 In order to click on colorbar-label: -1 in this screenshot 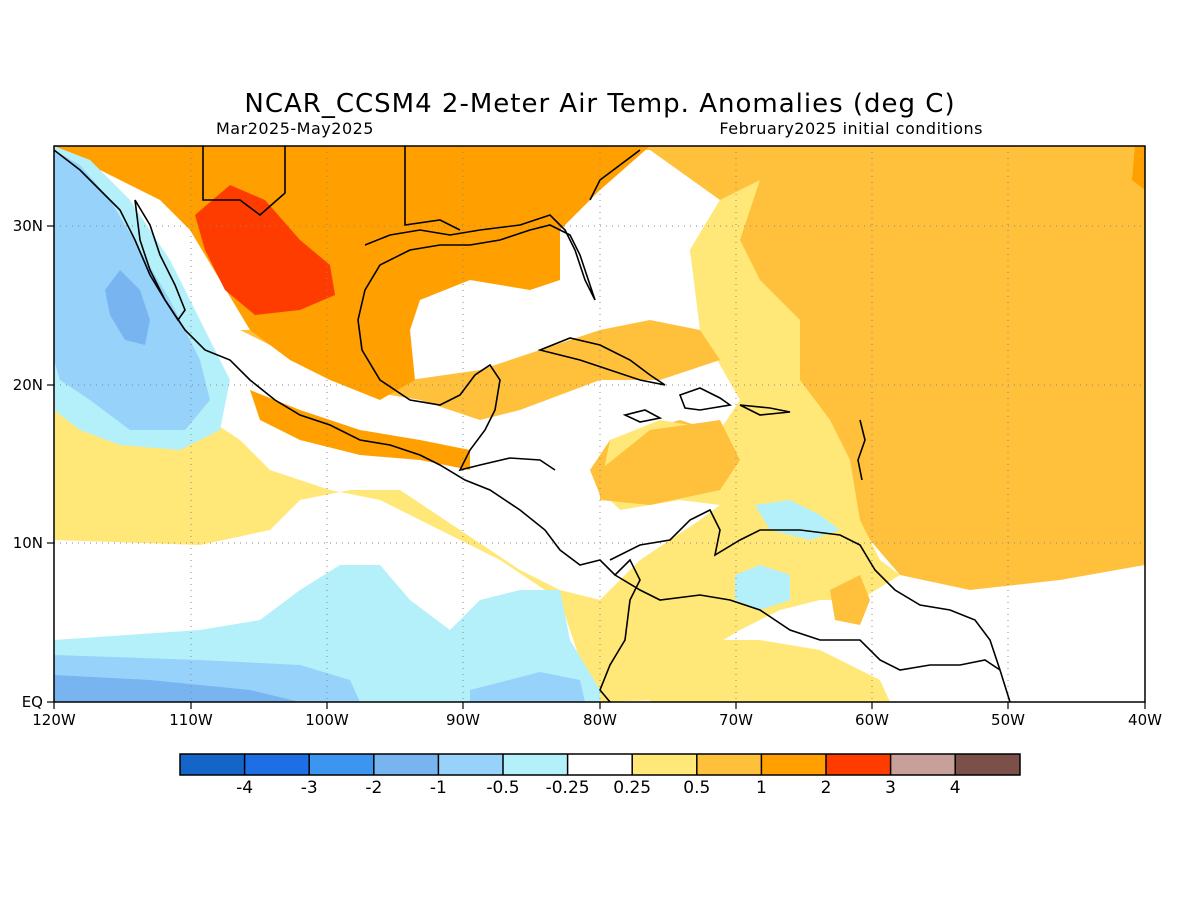, I will do `click(438, 788)`.